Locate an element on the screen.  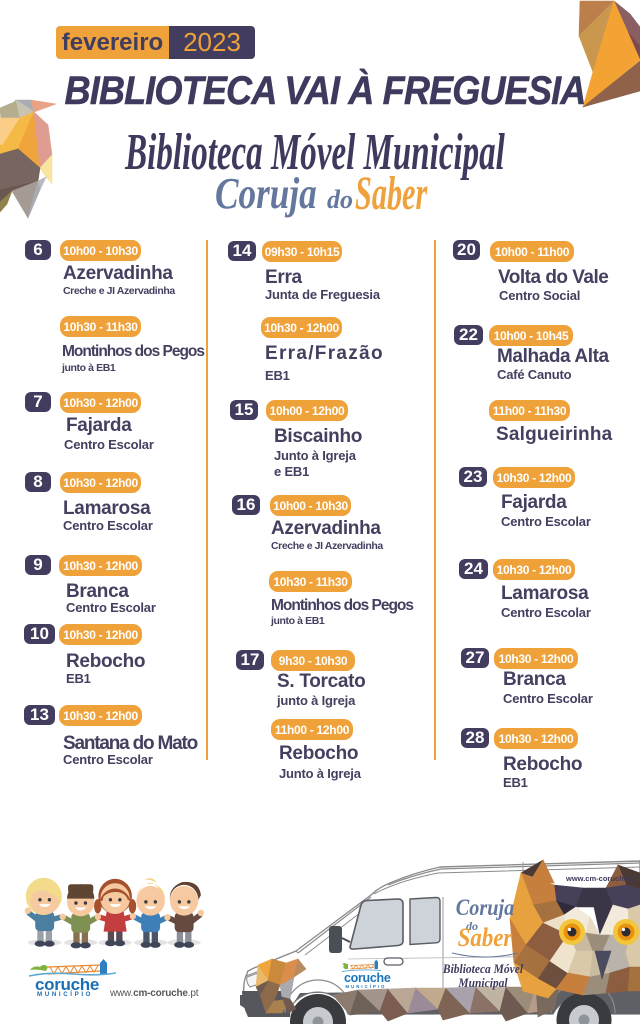
svg-text: Coruja is located at coordinates (485, 907).